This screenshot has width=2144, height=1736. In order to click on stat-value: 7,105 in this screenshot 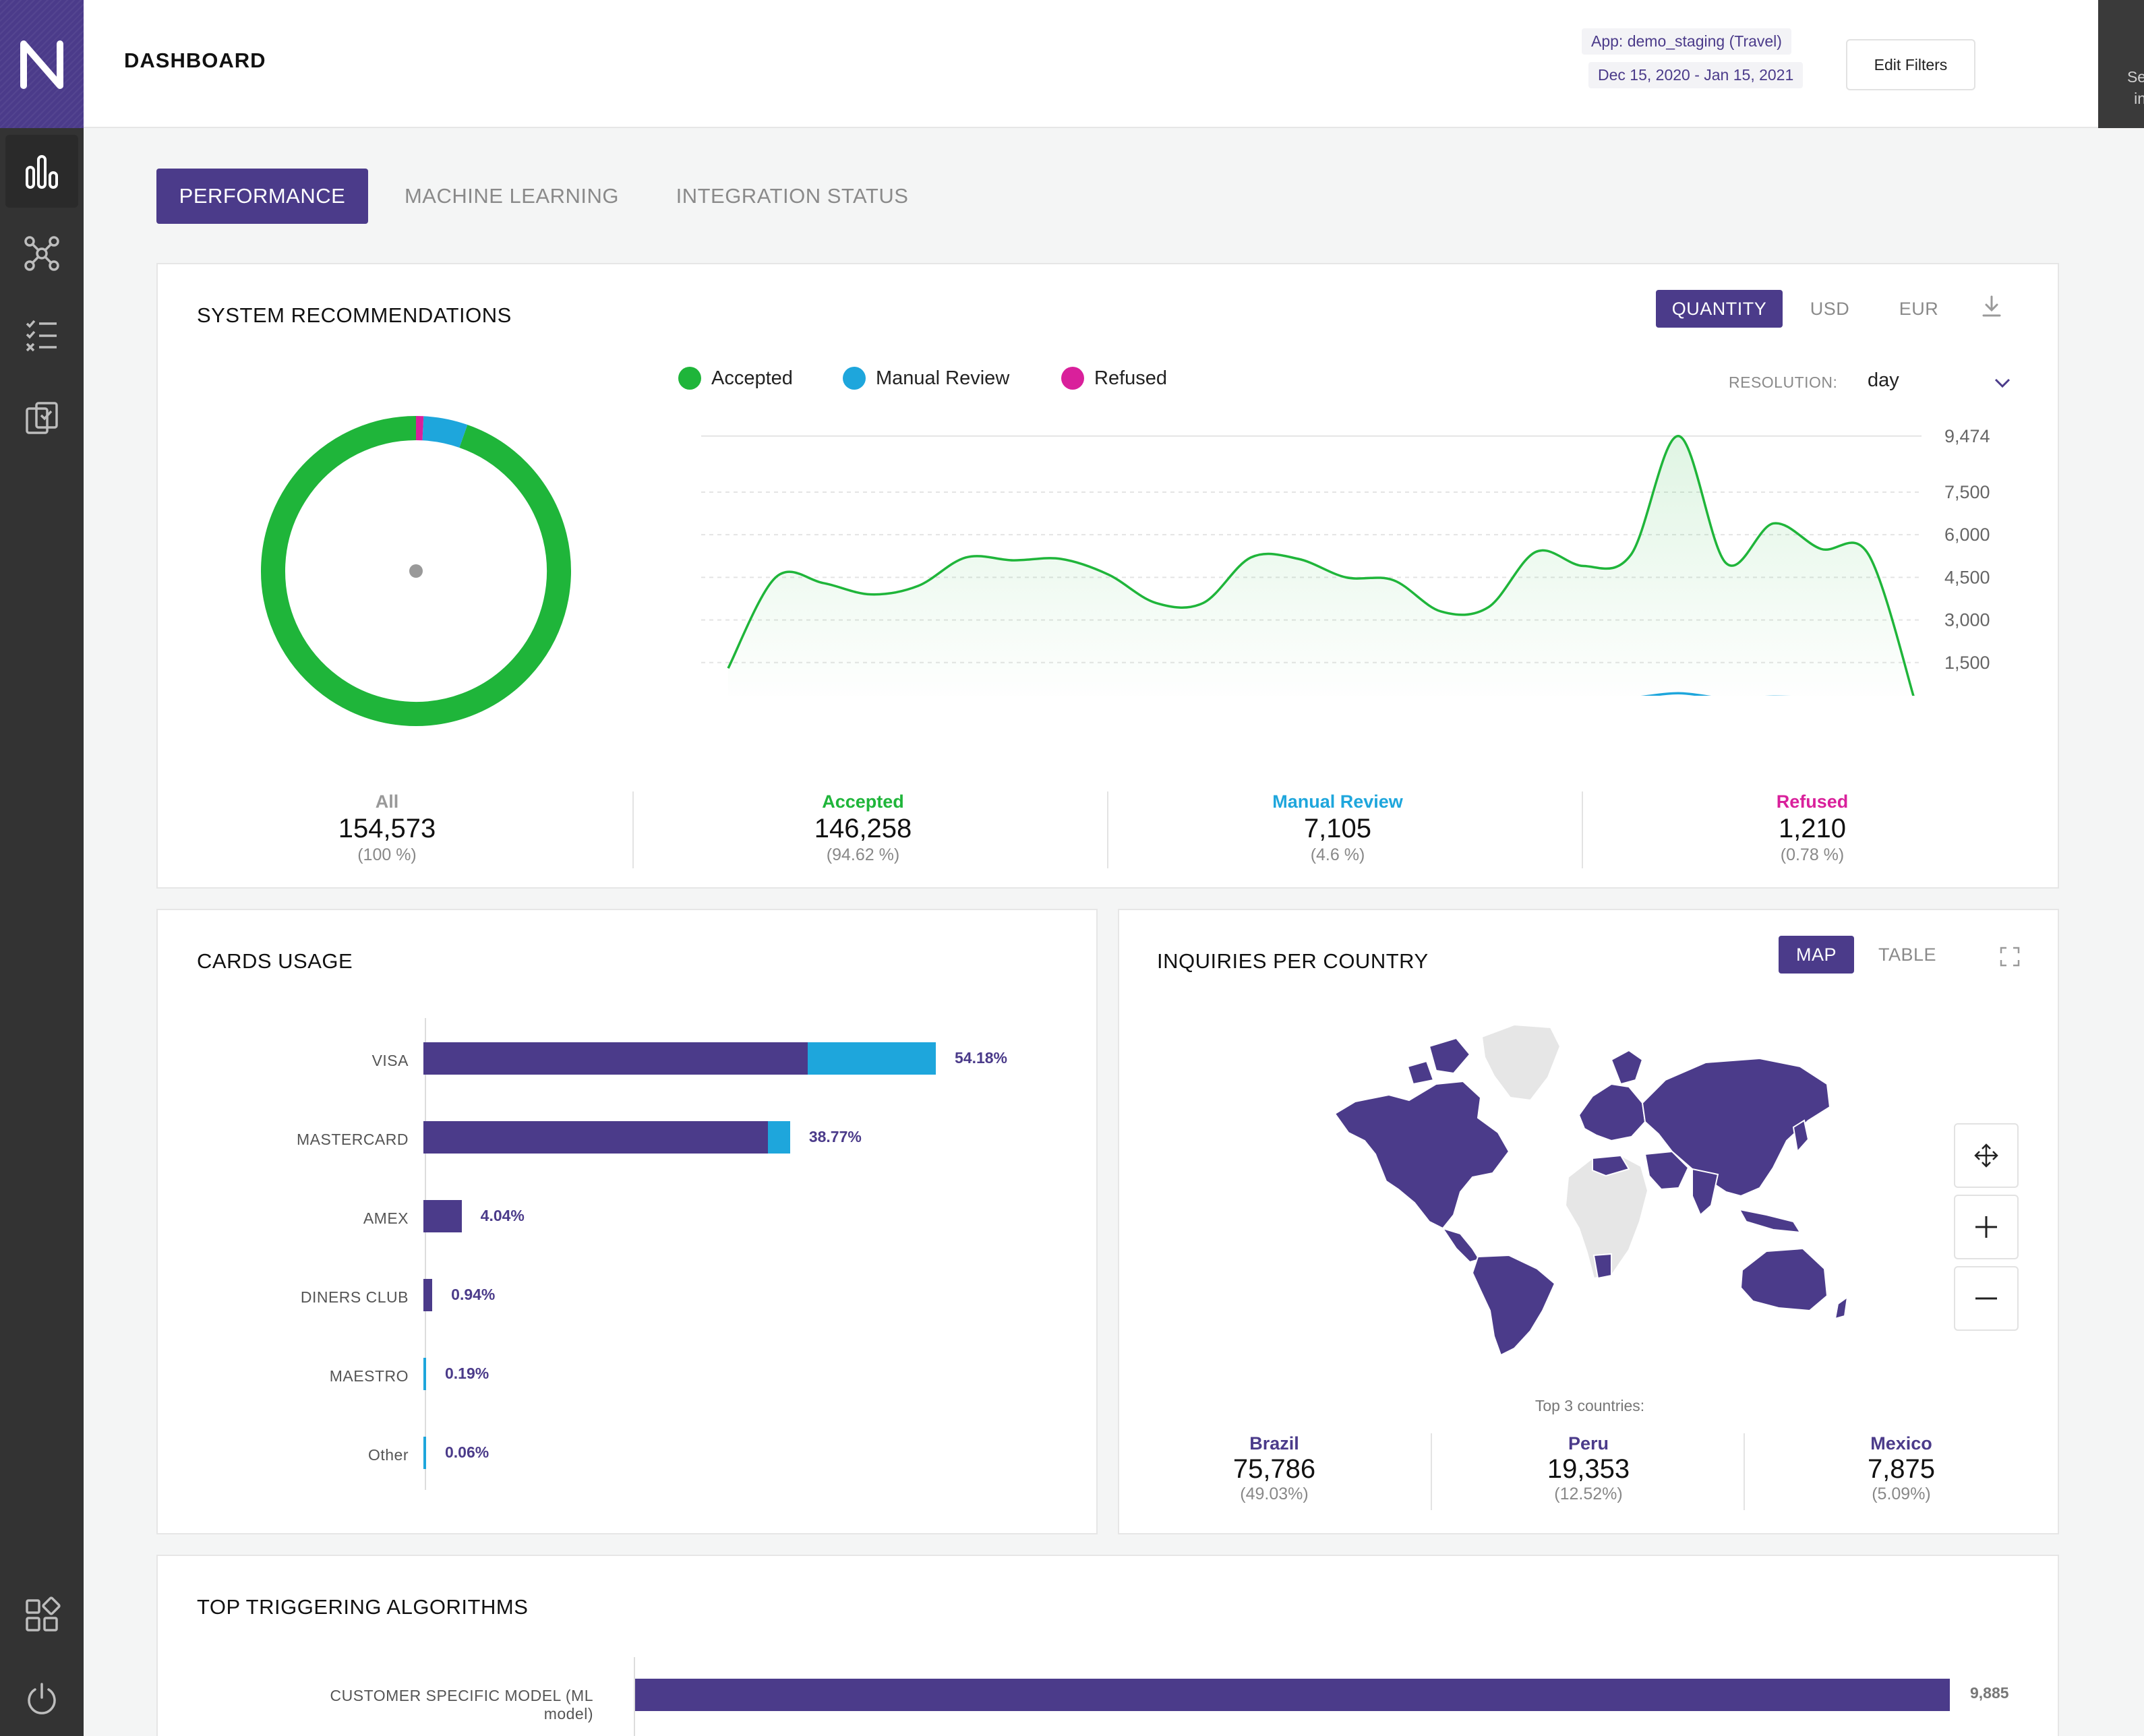, I will do `click(1337, 828)`.